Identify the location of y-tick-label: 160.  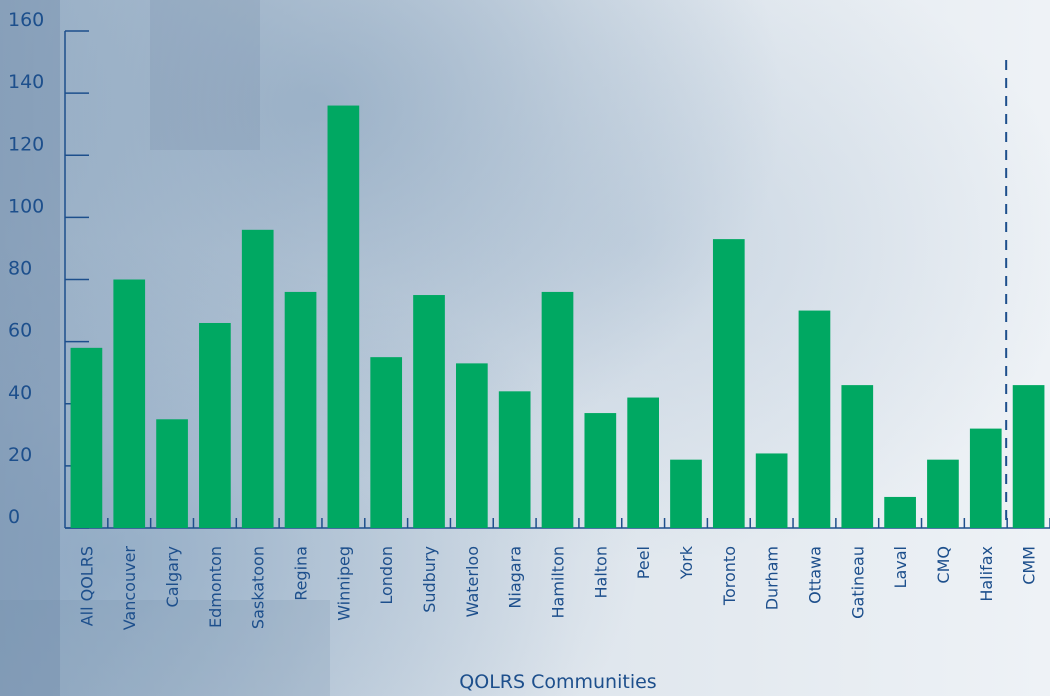
(26, 20).